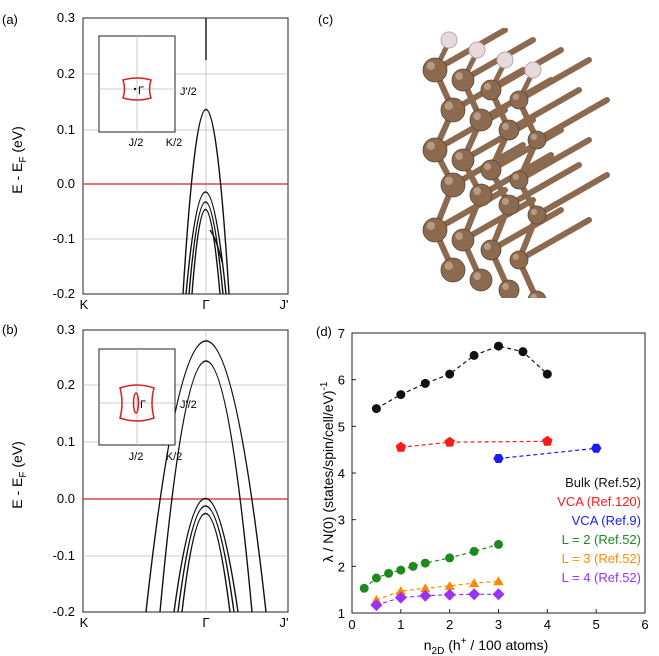 This screenshot has width=659, height=656. What do you see at coordinates (188, 405) in the screenshot?
I see `inset-jp2-label: J'/2` at bounding box center [188, 405].